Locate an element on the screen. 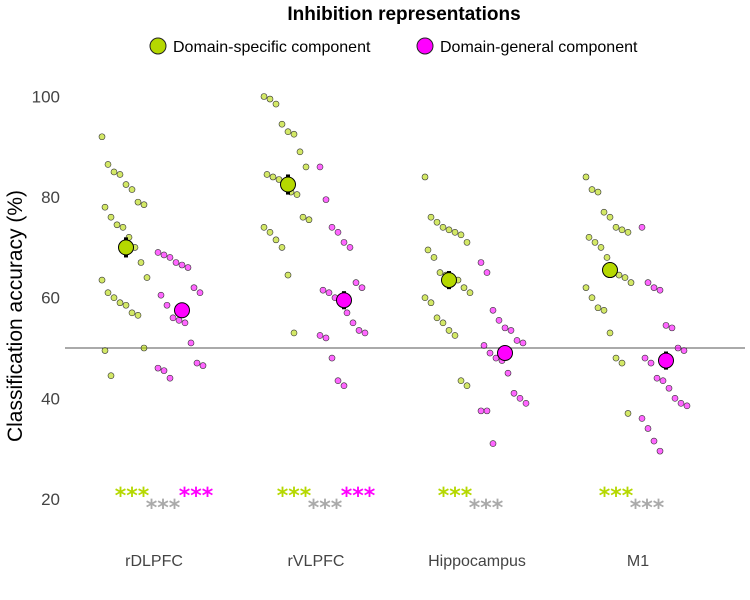 This screenshot has height=600, width=750. y-tick-label: 40 is located at coordinates (50, 398).